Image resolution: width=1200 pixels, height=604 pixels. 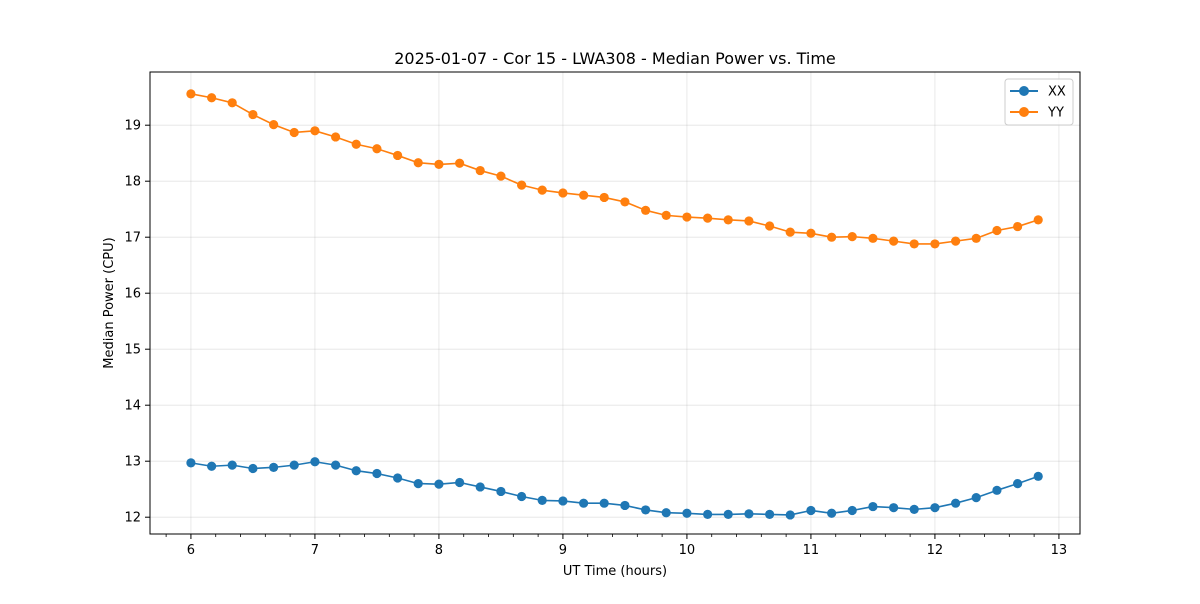 I want to click on x-tick-label: 13, so click(x=1059, y=550).